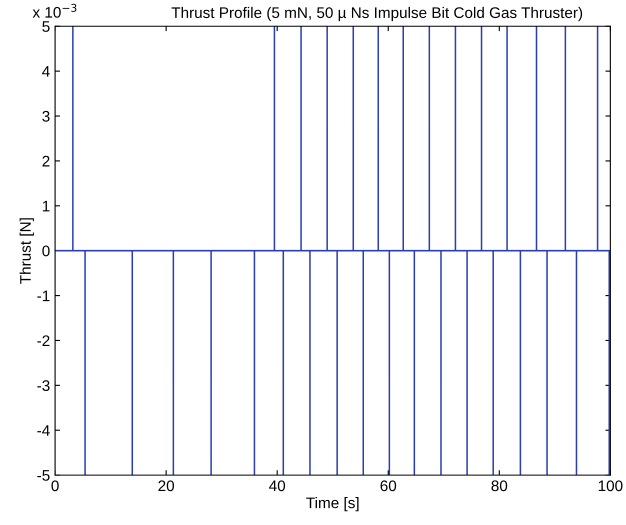  Describe the element at coordinates (46, 161) in the screenshot. I see `y-tick-label: 2` at that location.